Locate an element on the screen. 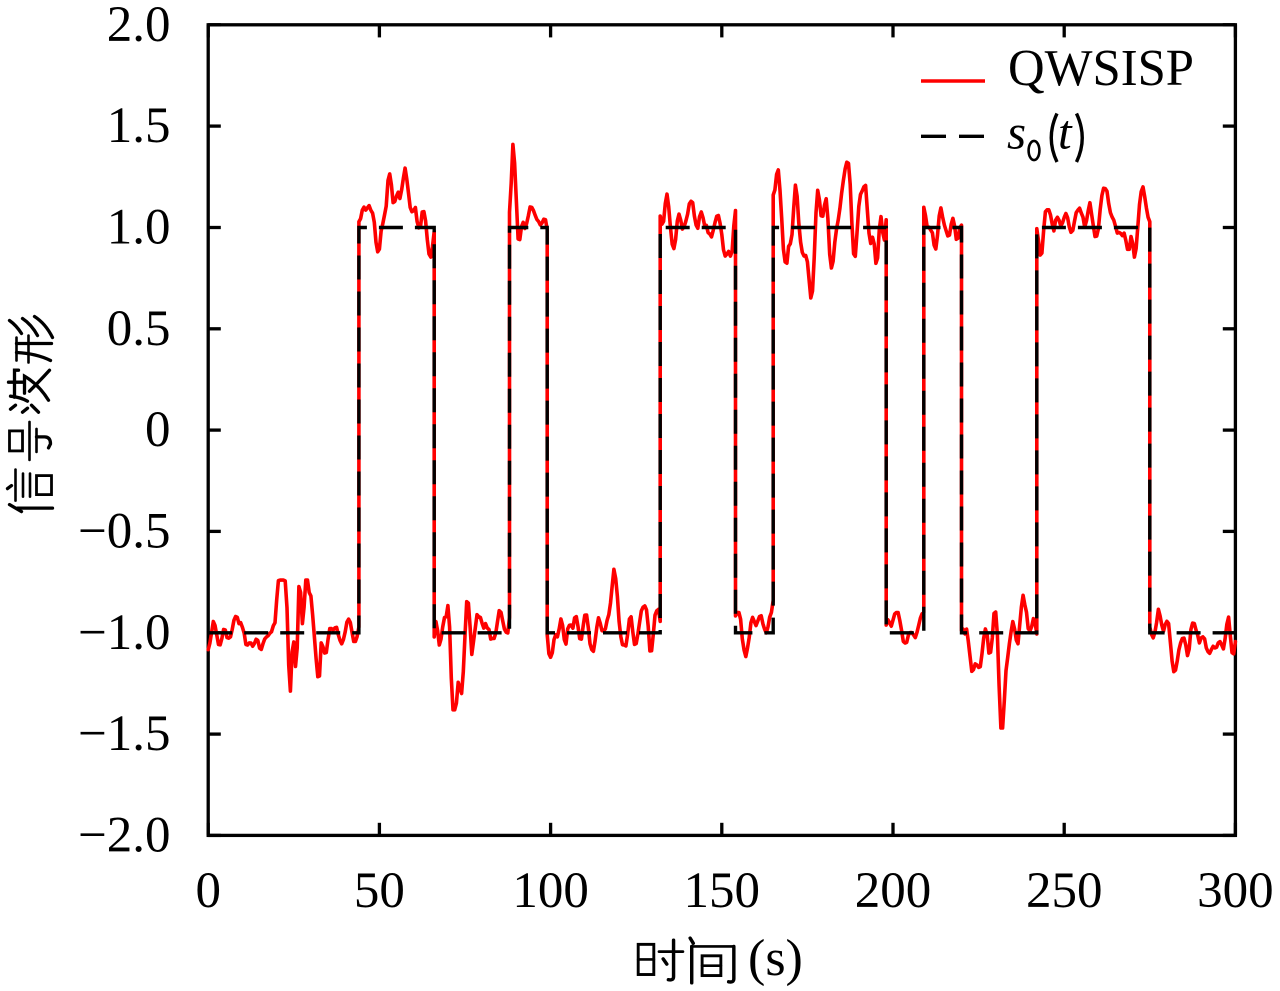 The height and width of the screenshot is (991, 1280). svg-text: 300 is located at coordinates (1235, 891).